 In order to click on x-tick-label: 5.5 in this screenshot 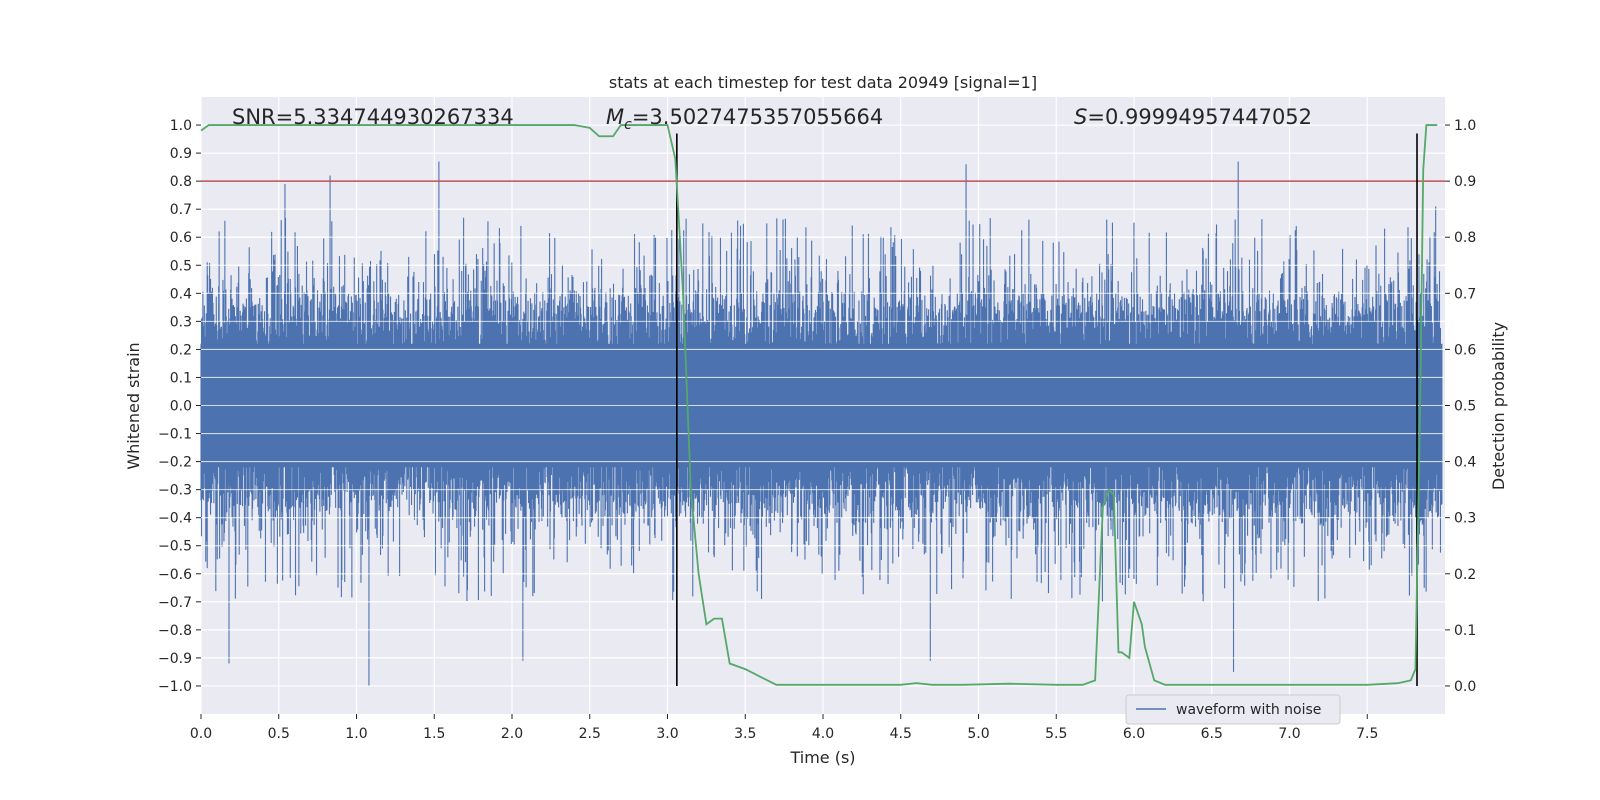, I will do `click(1056, 734)`.